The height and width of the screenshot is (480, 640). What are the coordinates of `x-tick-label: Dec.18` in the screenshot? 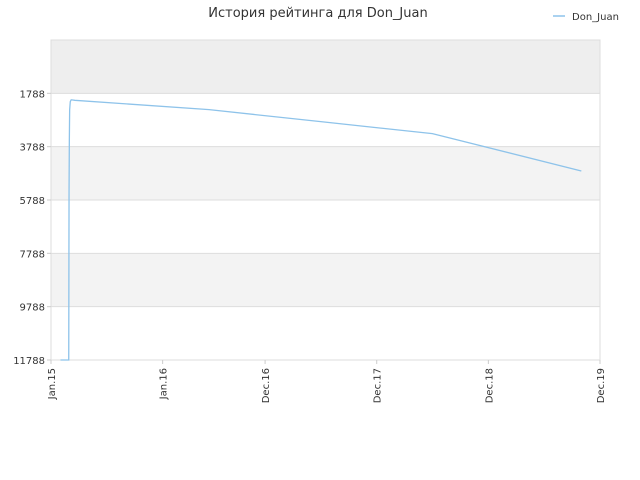 It's located at (489, 385).